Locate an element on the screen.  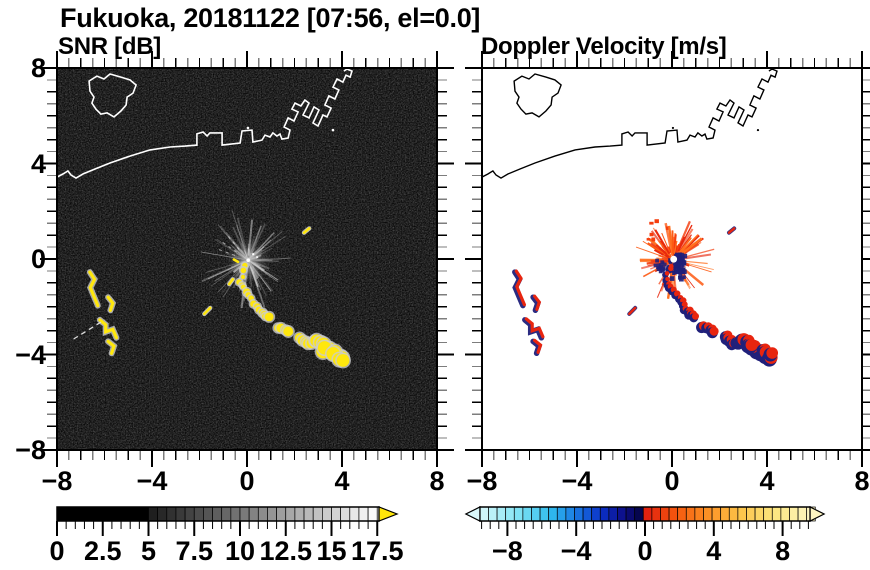
velocity-colorbar is located at coordinates (645, 521).